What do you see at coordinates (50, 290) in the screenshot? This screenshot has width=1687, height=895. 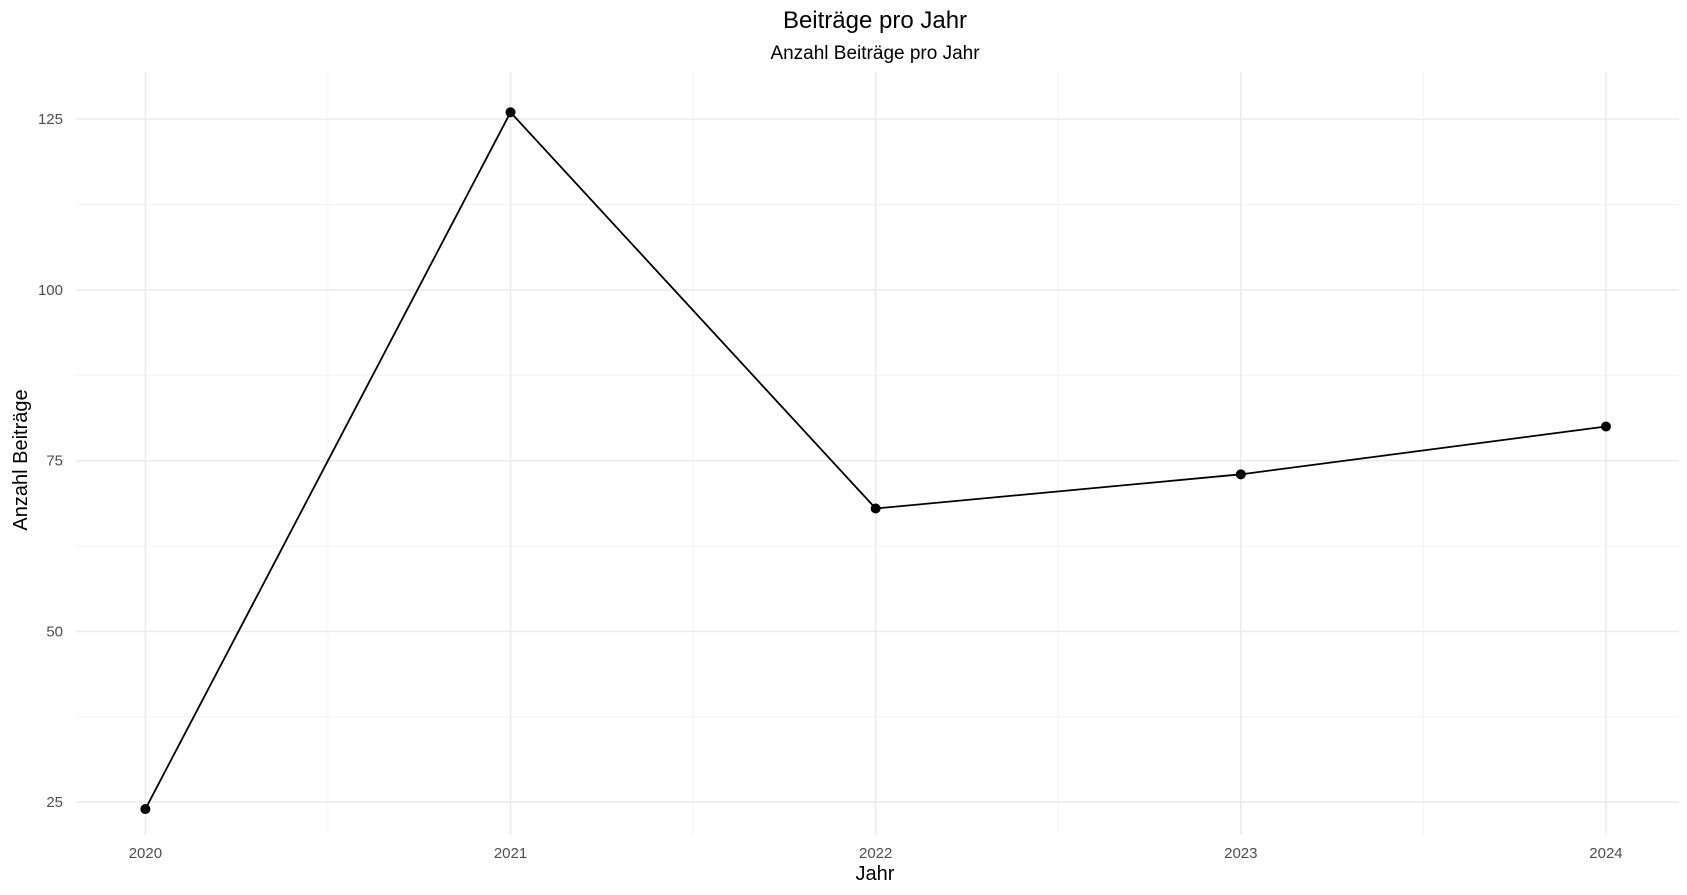 I see `y-tick-label: 100` at bounding box center [50, 290].